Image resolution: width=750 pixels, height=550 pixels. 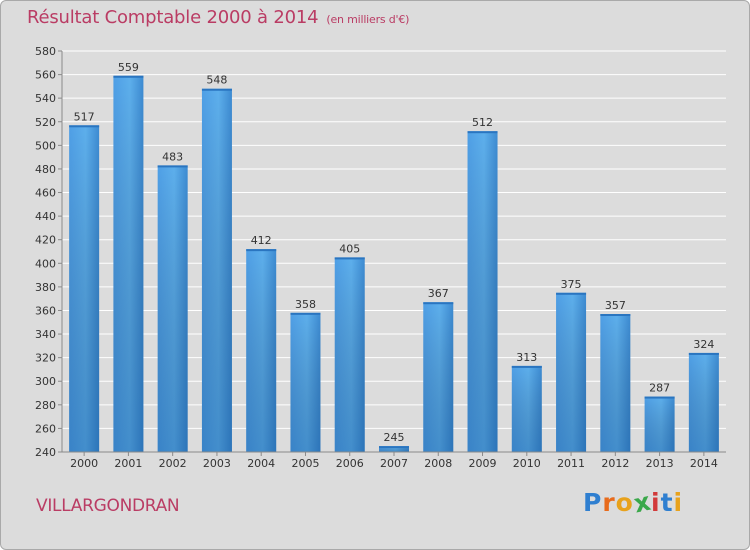 I want to click on x-tick-label-2006: 2006, so click(x=350, y=463).